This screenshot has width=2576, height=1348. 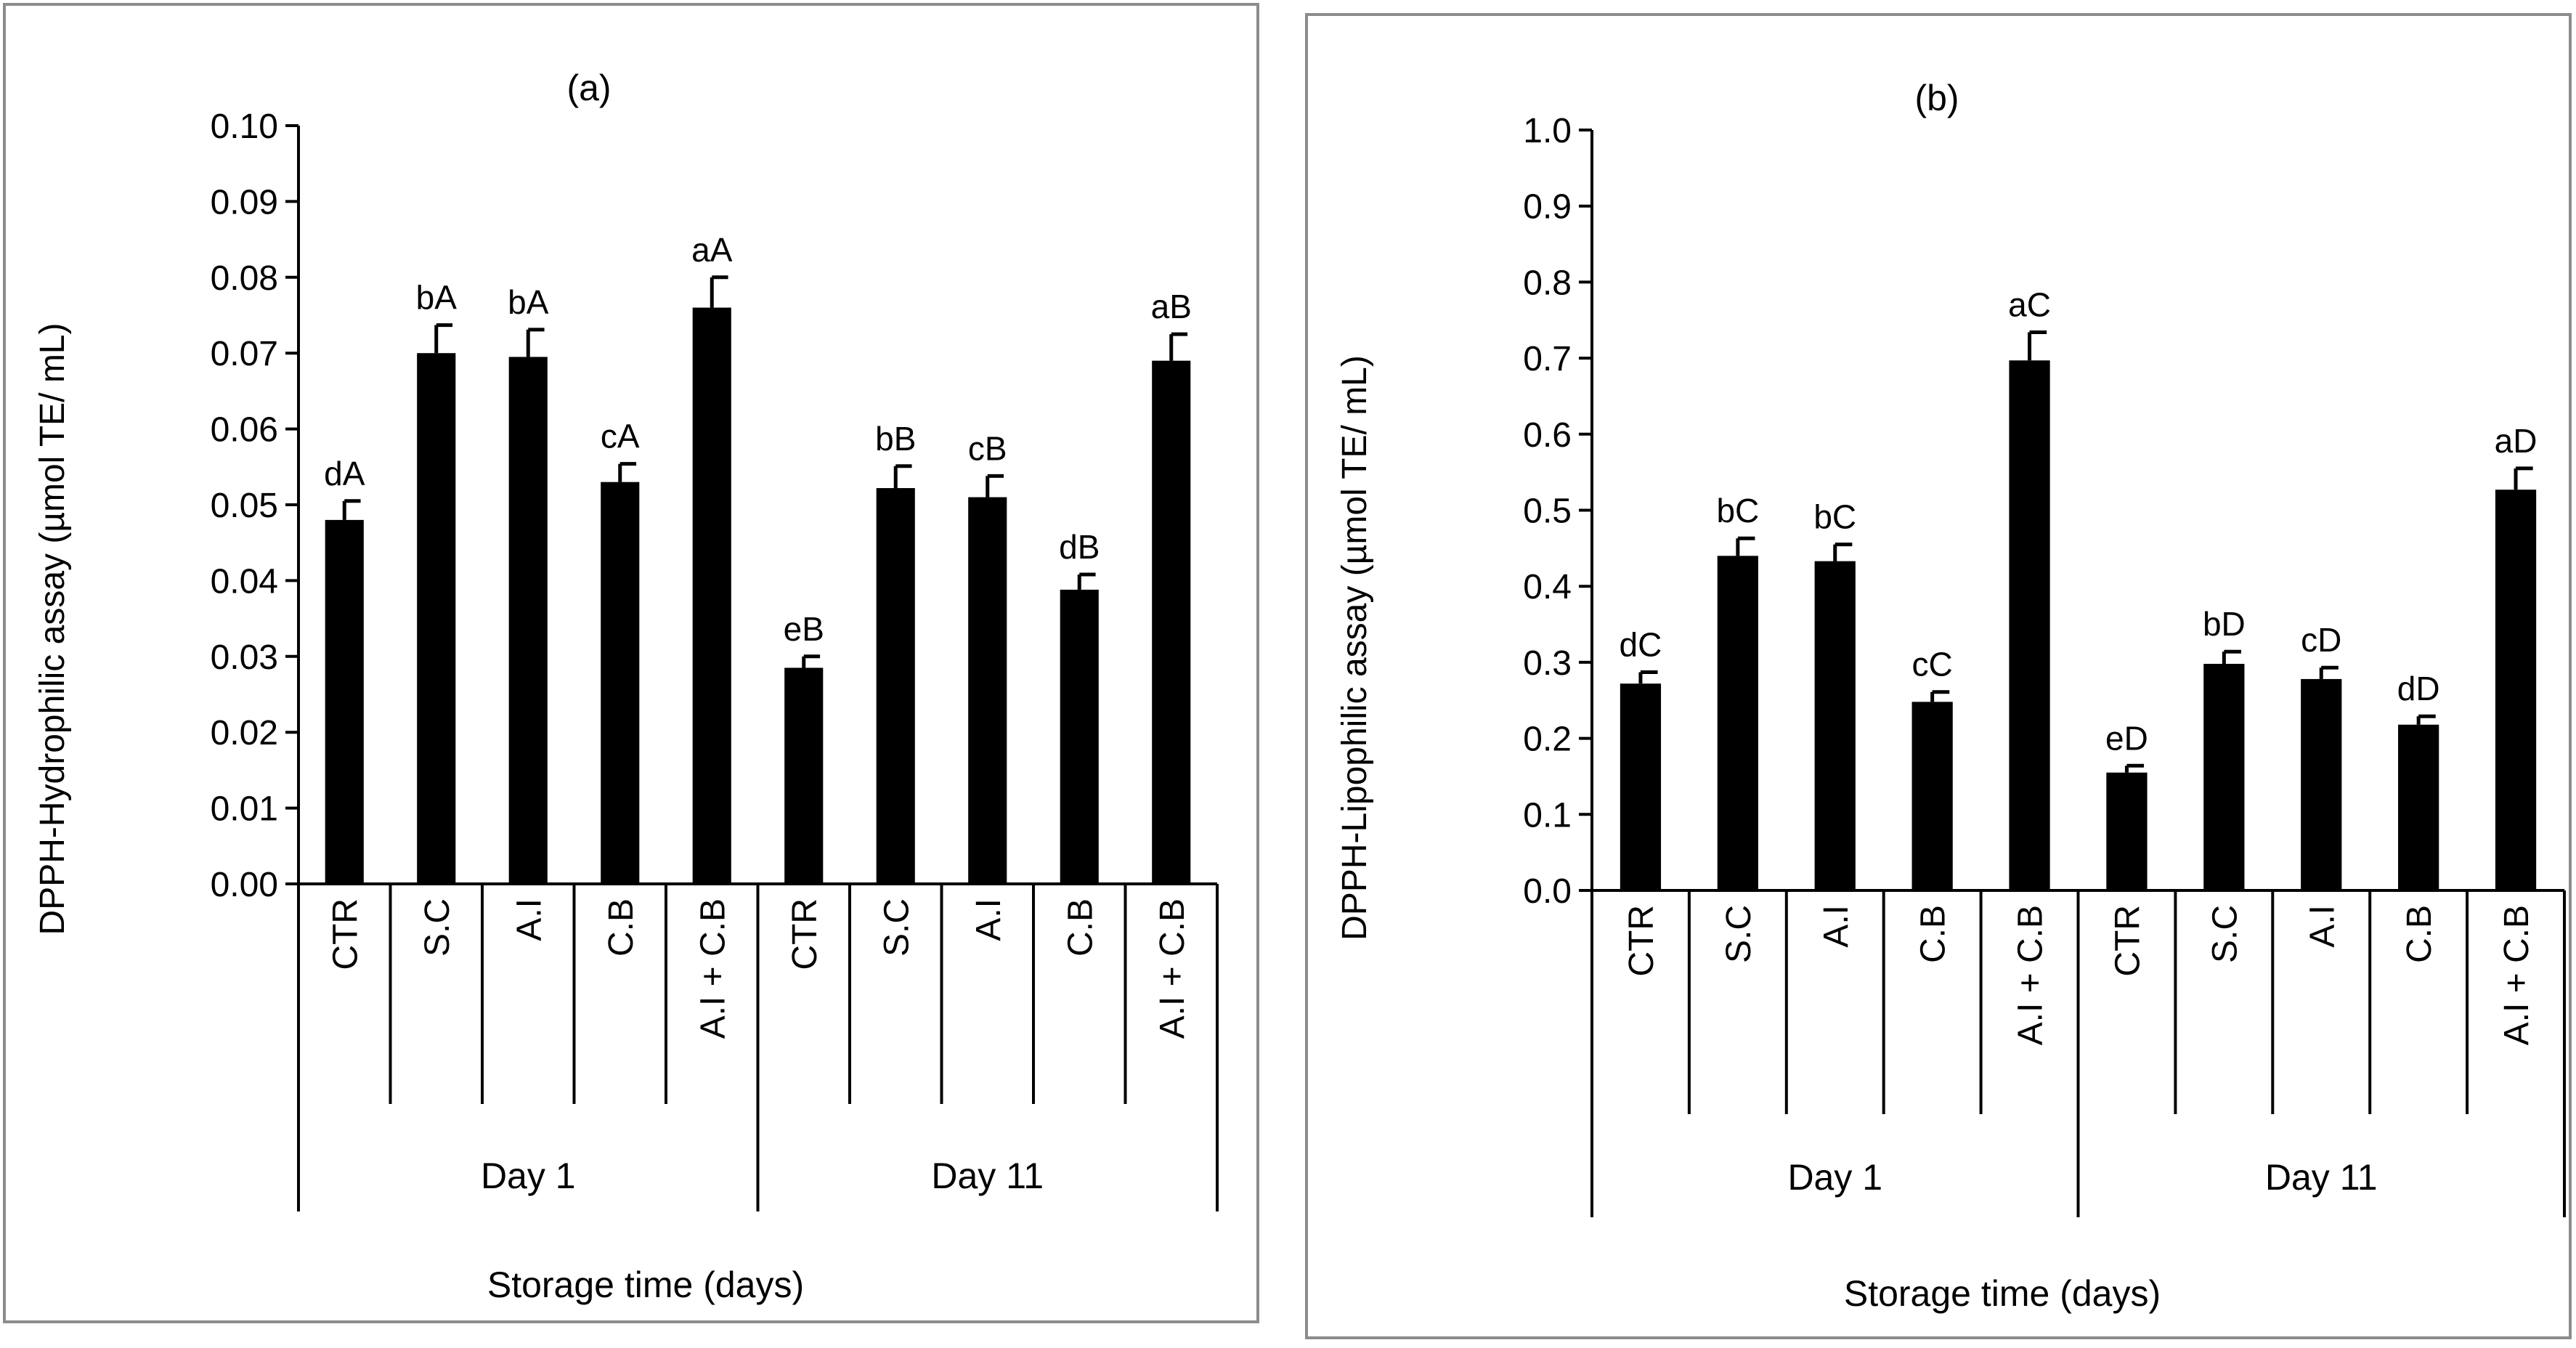 I want to click on y-tick-label-a: 0.07, so click(x=244, y=354).